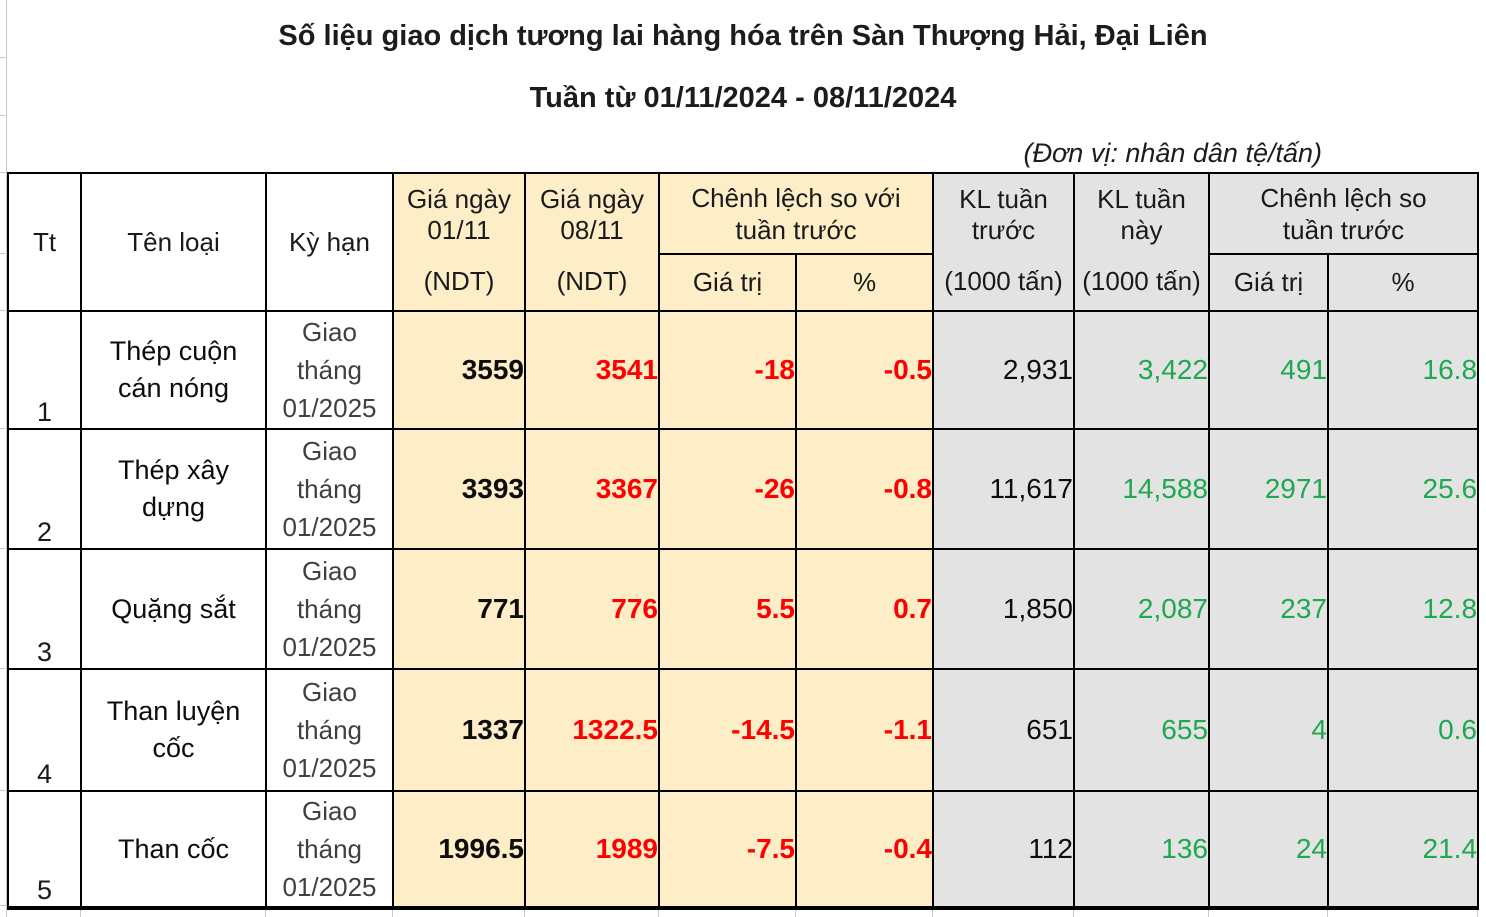  What do you see at coordinates (1141, 370) in the screenshot?
I see `cell-kl-nay: 3,422` at bounding box center [1141, 370].